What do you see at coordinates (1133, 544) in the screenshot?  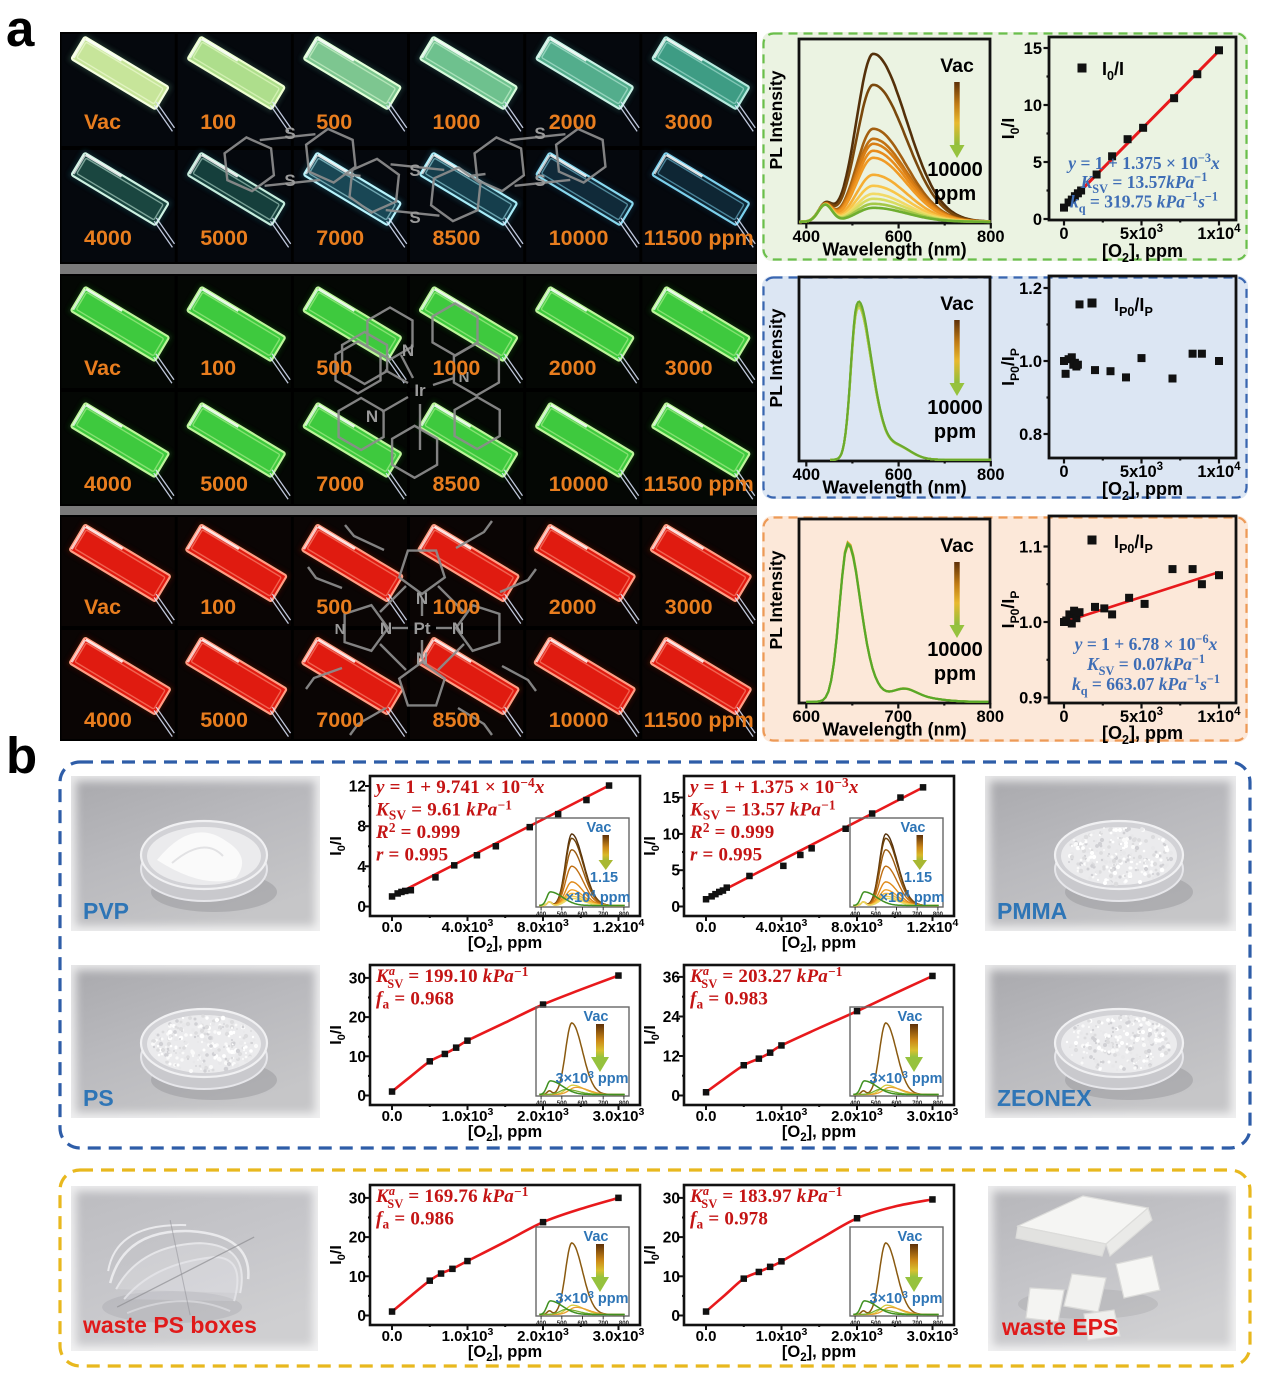 I see `svg-text: IP0​/IP​` at bounding box center [1133, 544].